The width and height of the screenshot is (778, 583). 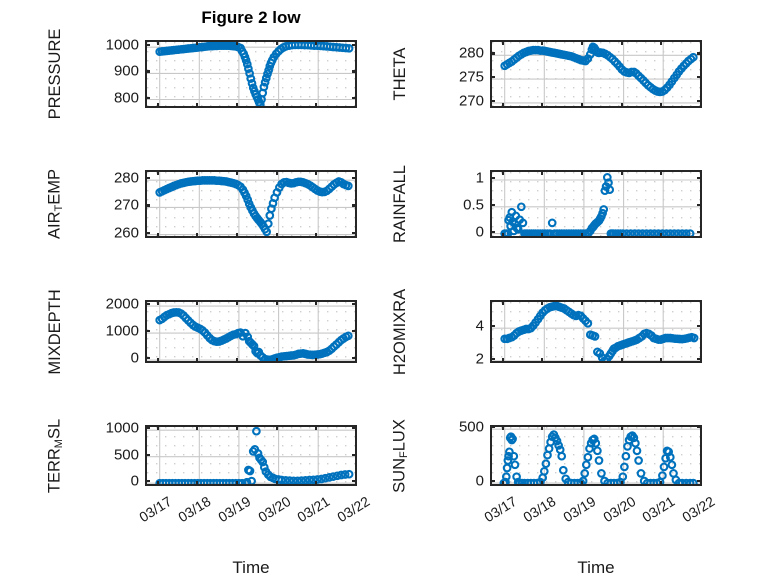 I want to click on ytick-label-rainfall-2: 1, so click(x=479, y=178).